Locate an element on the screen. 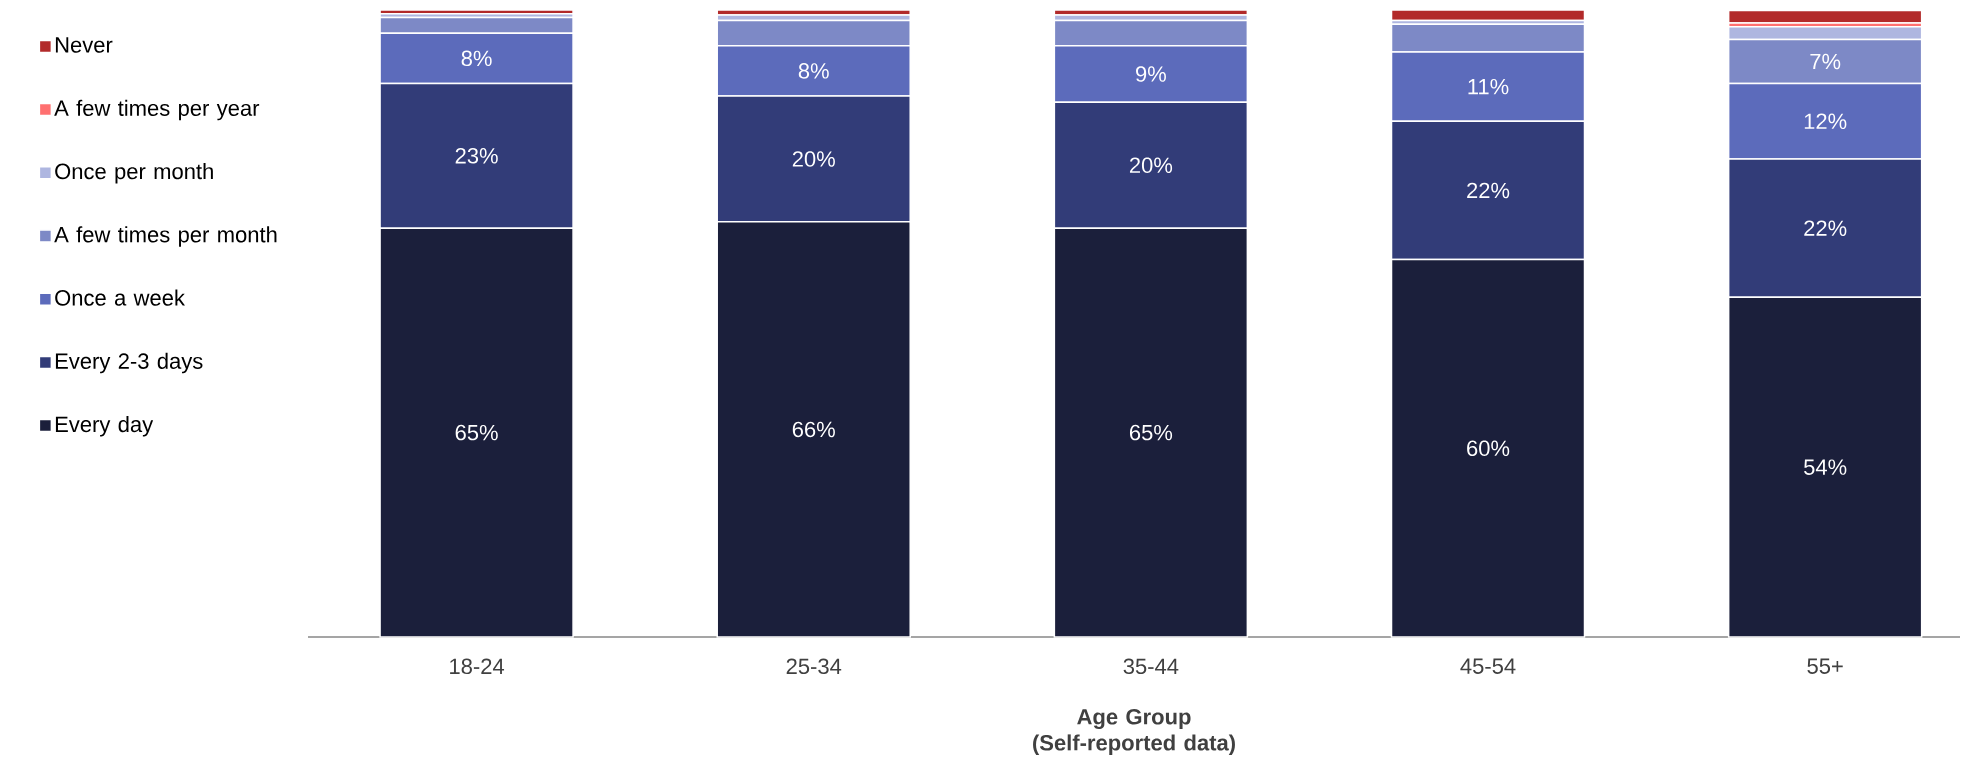 The image size is (1987, 782). legend-label: Once a week is located at coordinates (120, 297).